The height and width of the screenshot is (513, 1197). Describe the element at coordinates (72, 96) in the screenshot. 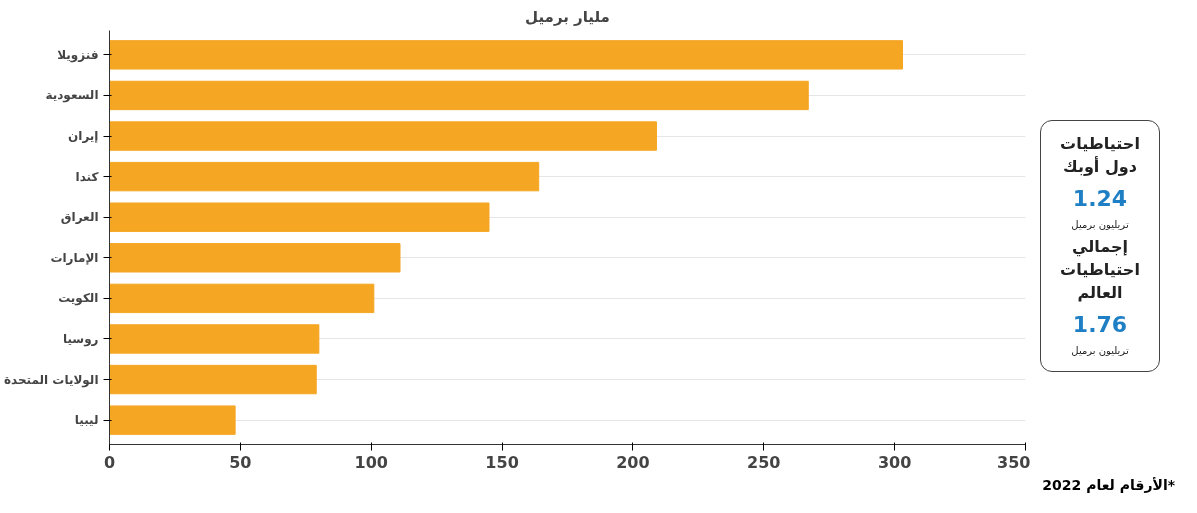

I see `y-tick-label: السعودية` at that location.